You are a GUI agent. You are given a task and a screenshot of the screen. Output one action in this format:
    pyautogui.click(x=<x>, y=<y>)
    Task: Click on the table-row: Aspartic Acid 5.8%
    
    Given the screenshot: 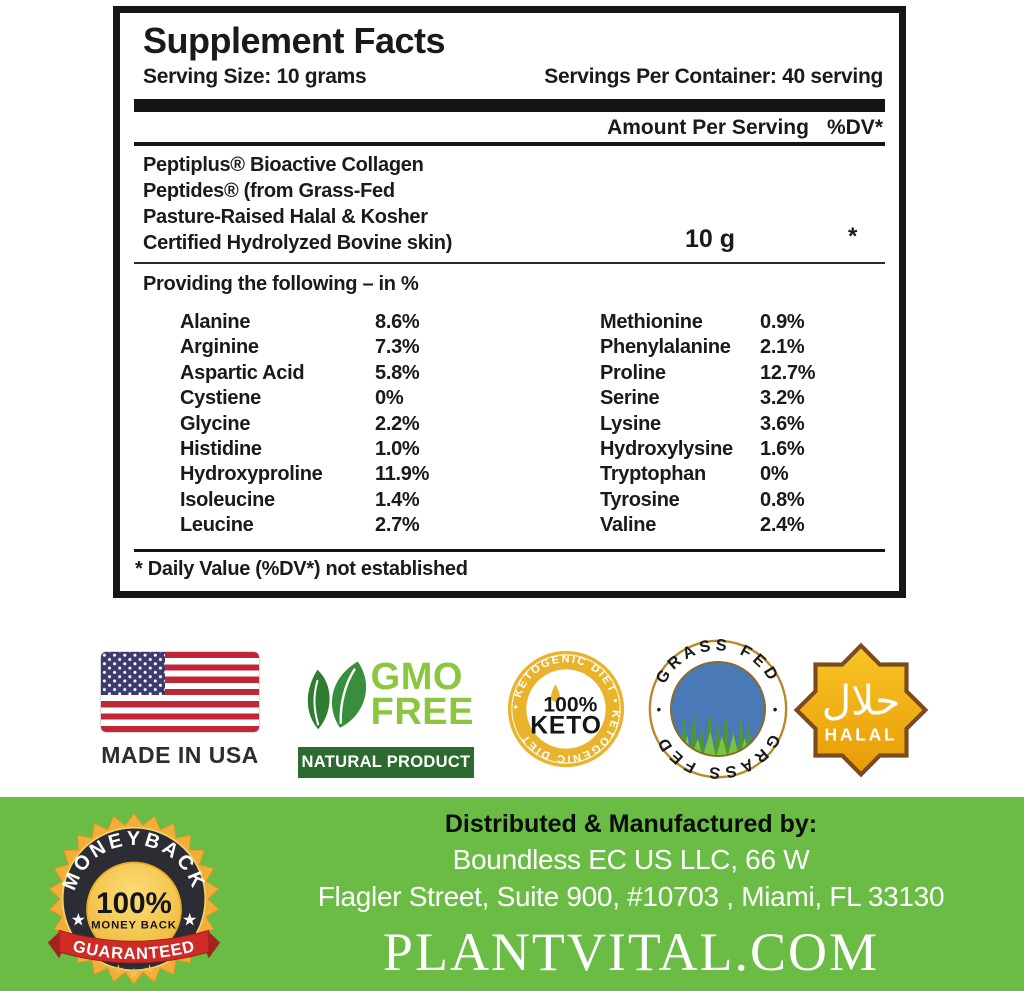 What is the action you would take?
    pyautogui.click(x=380, y=373)
    